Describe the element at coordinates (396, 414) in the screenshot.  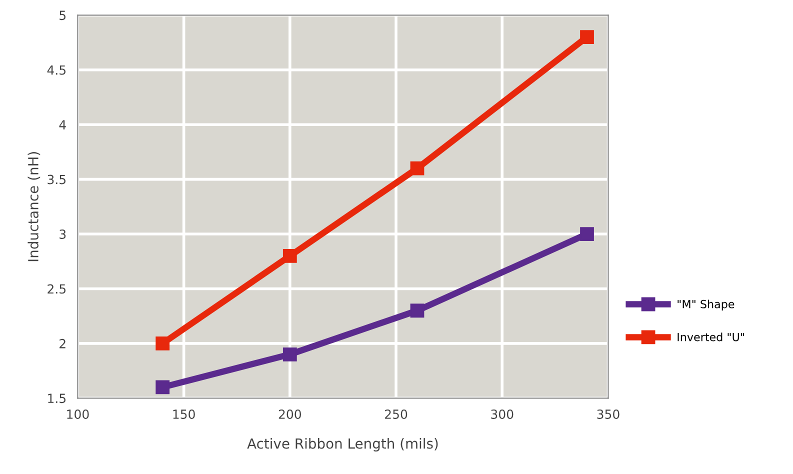
I see `x-tick-label: 250` at that location.